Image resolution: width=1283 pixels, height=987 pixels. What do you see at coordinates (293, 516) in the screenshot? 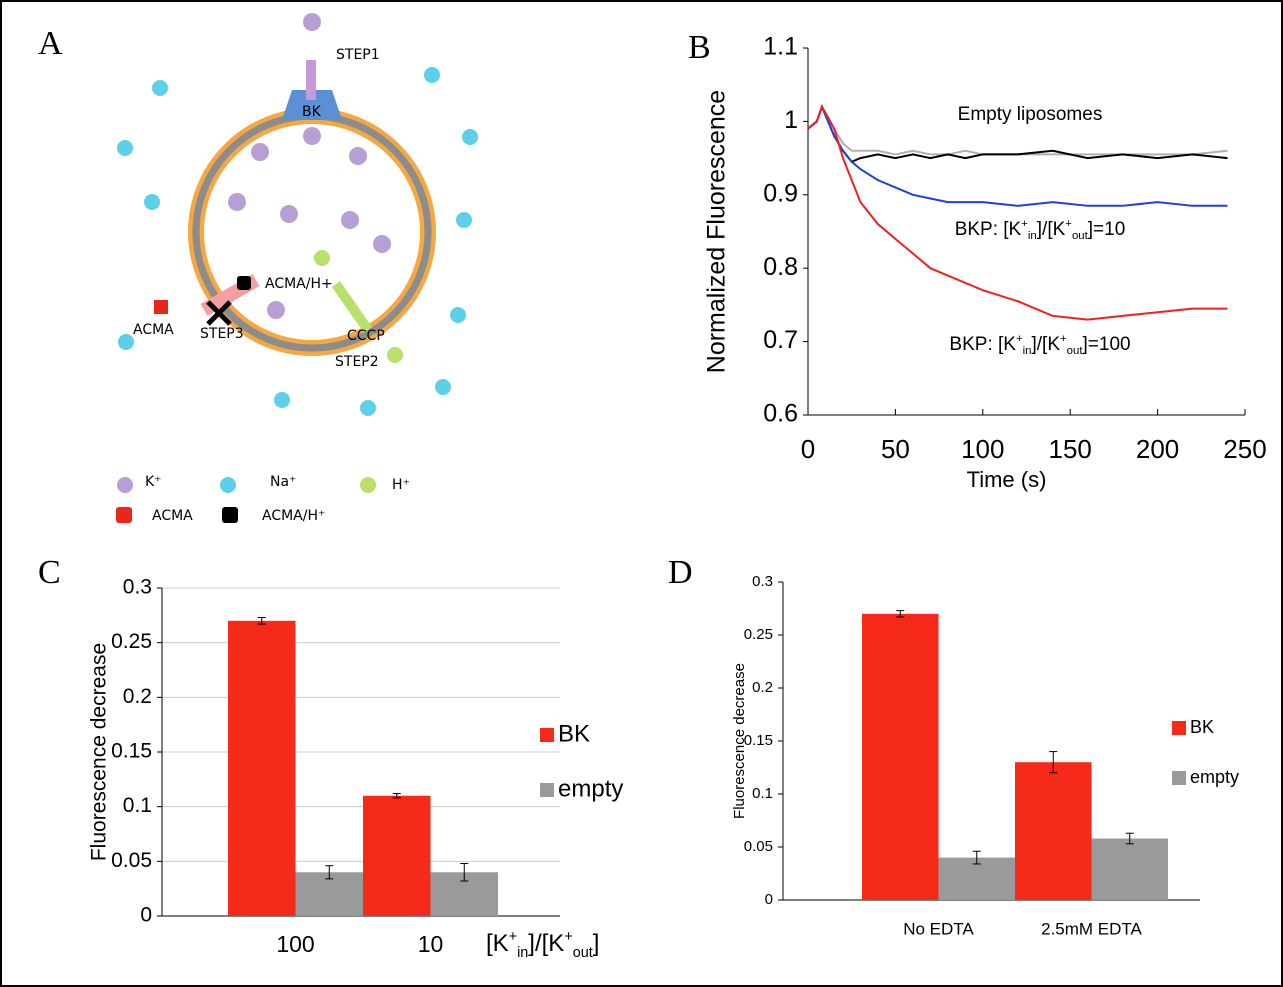
I see `legend-label: ACMA/H⁺` at bounding box center [293, 516].